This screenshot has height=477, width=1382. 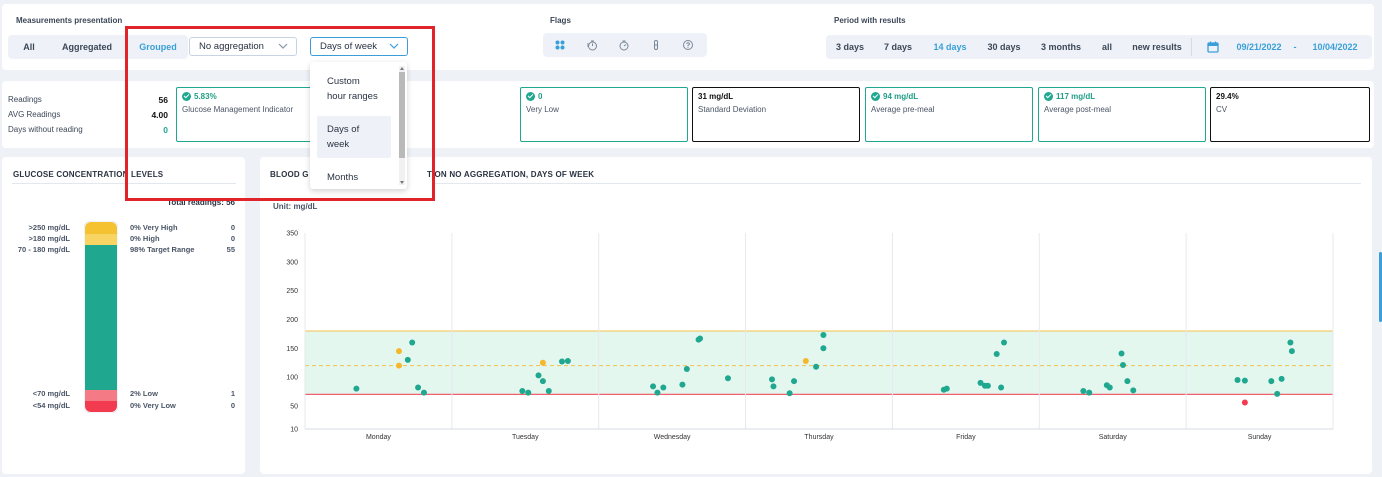 What do you see at coordinates (850, 47) in the screenshot?
I see `period-3-days-button: 3 days` at bounding box center [850, 47].